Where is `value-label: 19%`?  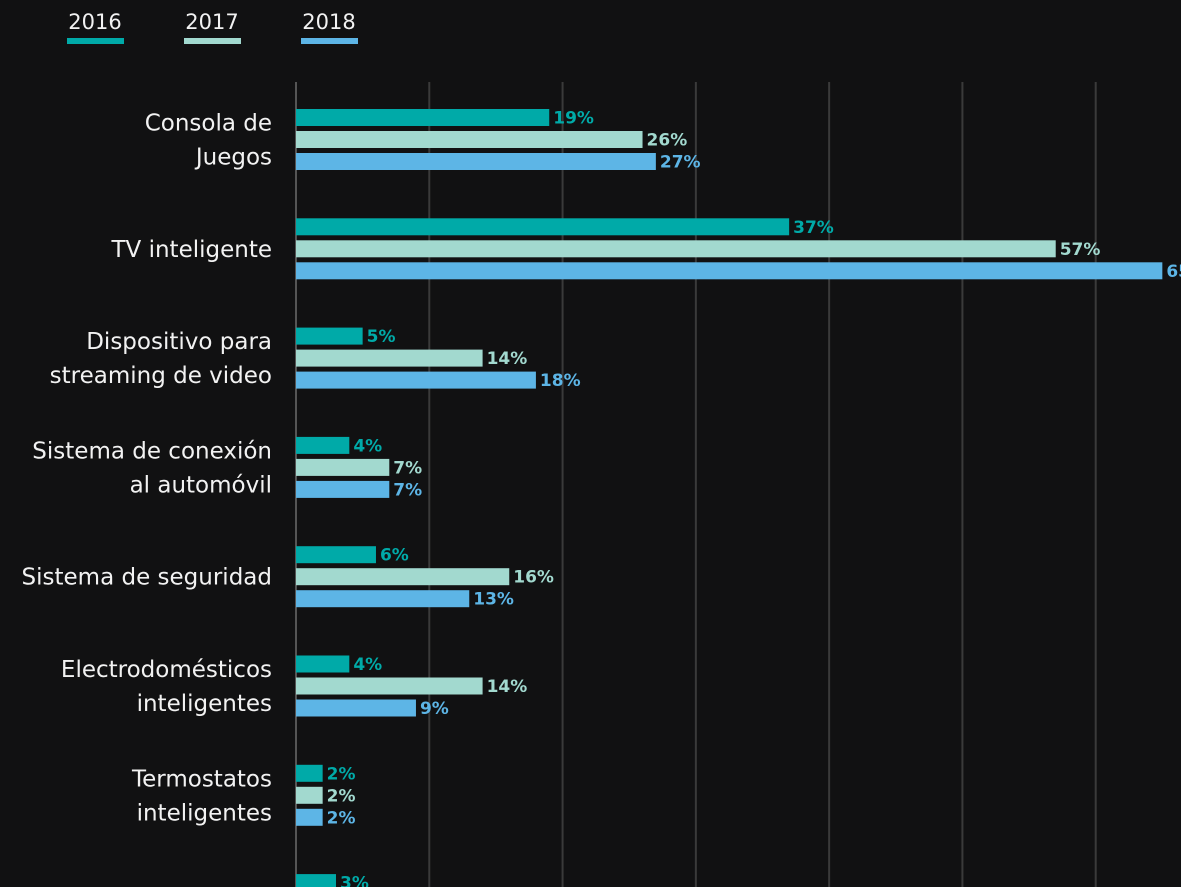
value-label: 19% is located at coordinates (573, 119).